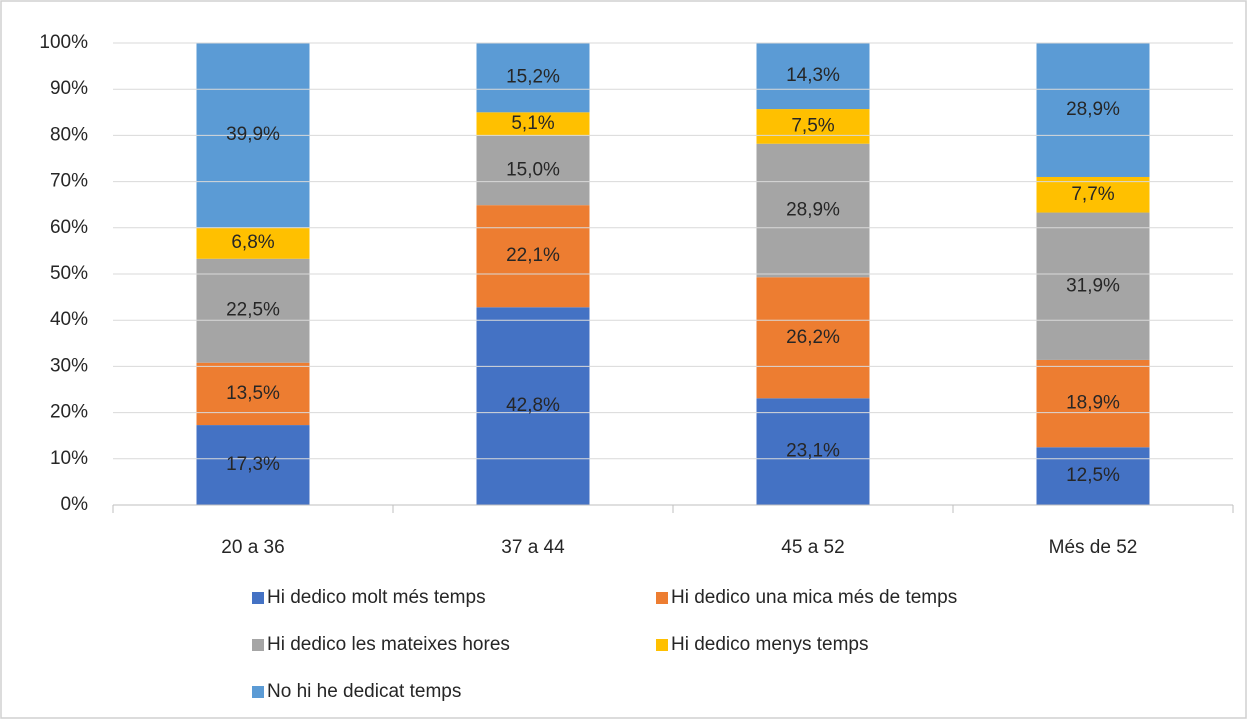 Image resolution: width=1248 pixels, height=720 pixels. What do you see at coordinates (769, 644) in the screenshot?
I see `legend-label: Hi dedico menys temps` at bounding box center [769, 644].